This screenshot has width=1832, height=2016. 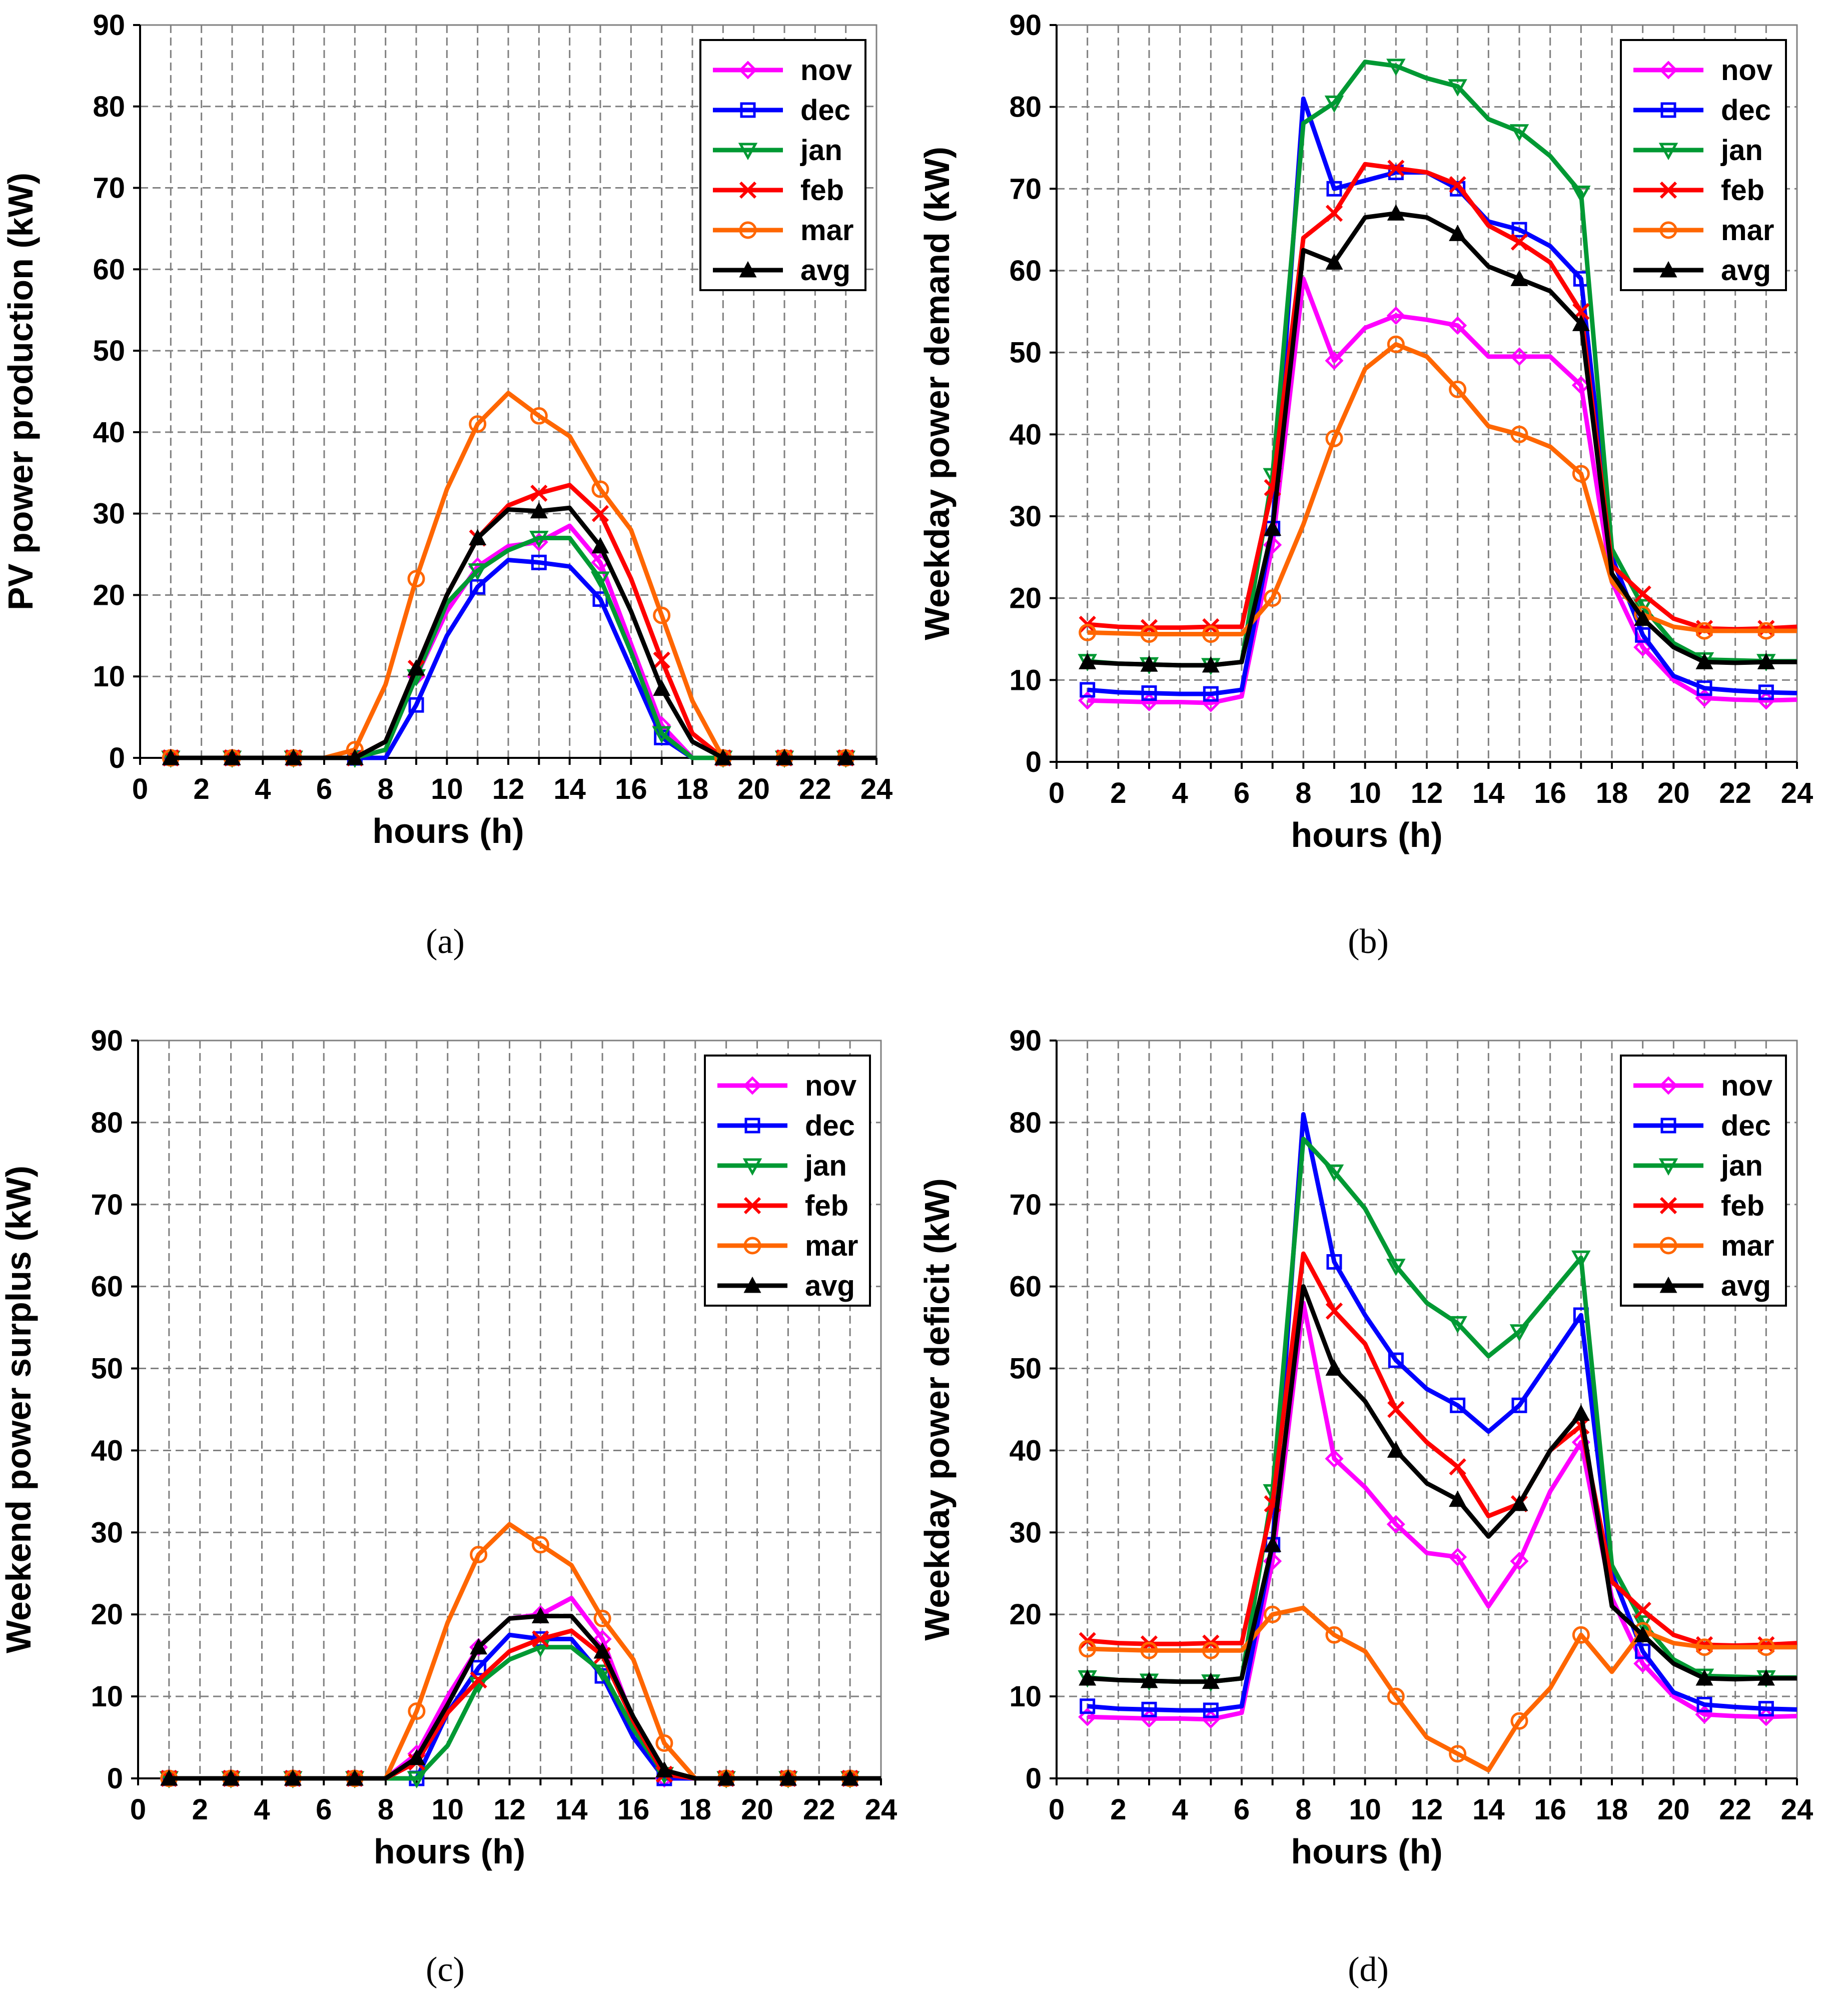 What do you see at coordinates (109, 676) in the screenshot?
I see `y-tick-label: 10` at bounding box center [109, 676].